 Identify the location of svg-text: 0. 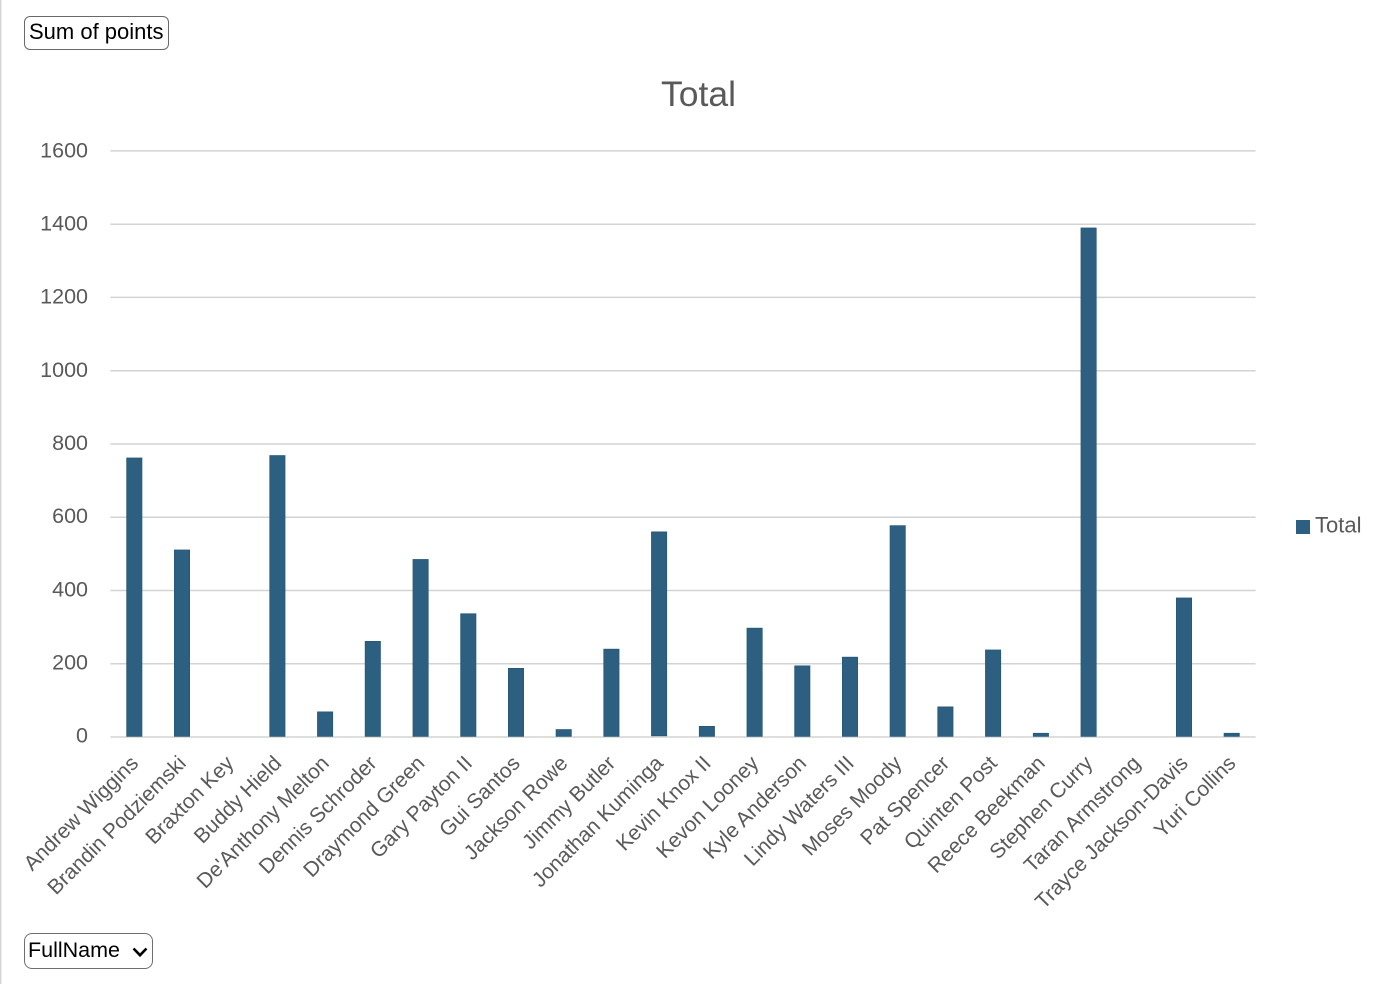
(82, 736).